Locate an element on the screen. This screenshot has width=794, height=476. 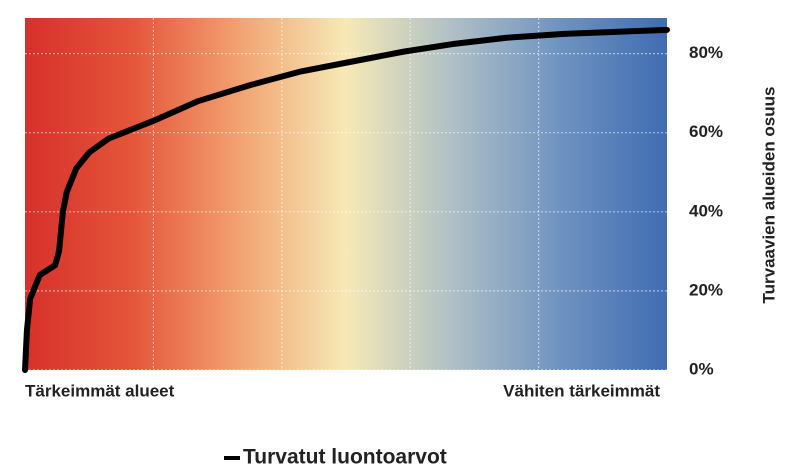
x-end-label: Vähiten tärkeimmät is located at coordinates (581, 390).